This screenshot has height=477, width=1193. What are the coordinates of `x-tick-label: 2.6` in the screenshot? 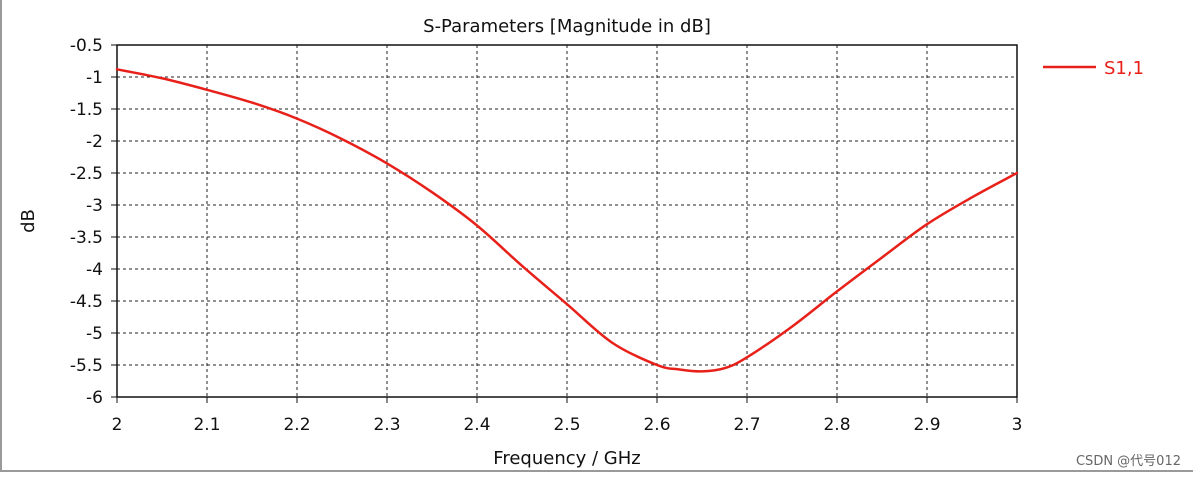 It's located at (656, 425).